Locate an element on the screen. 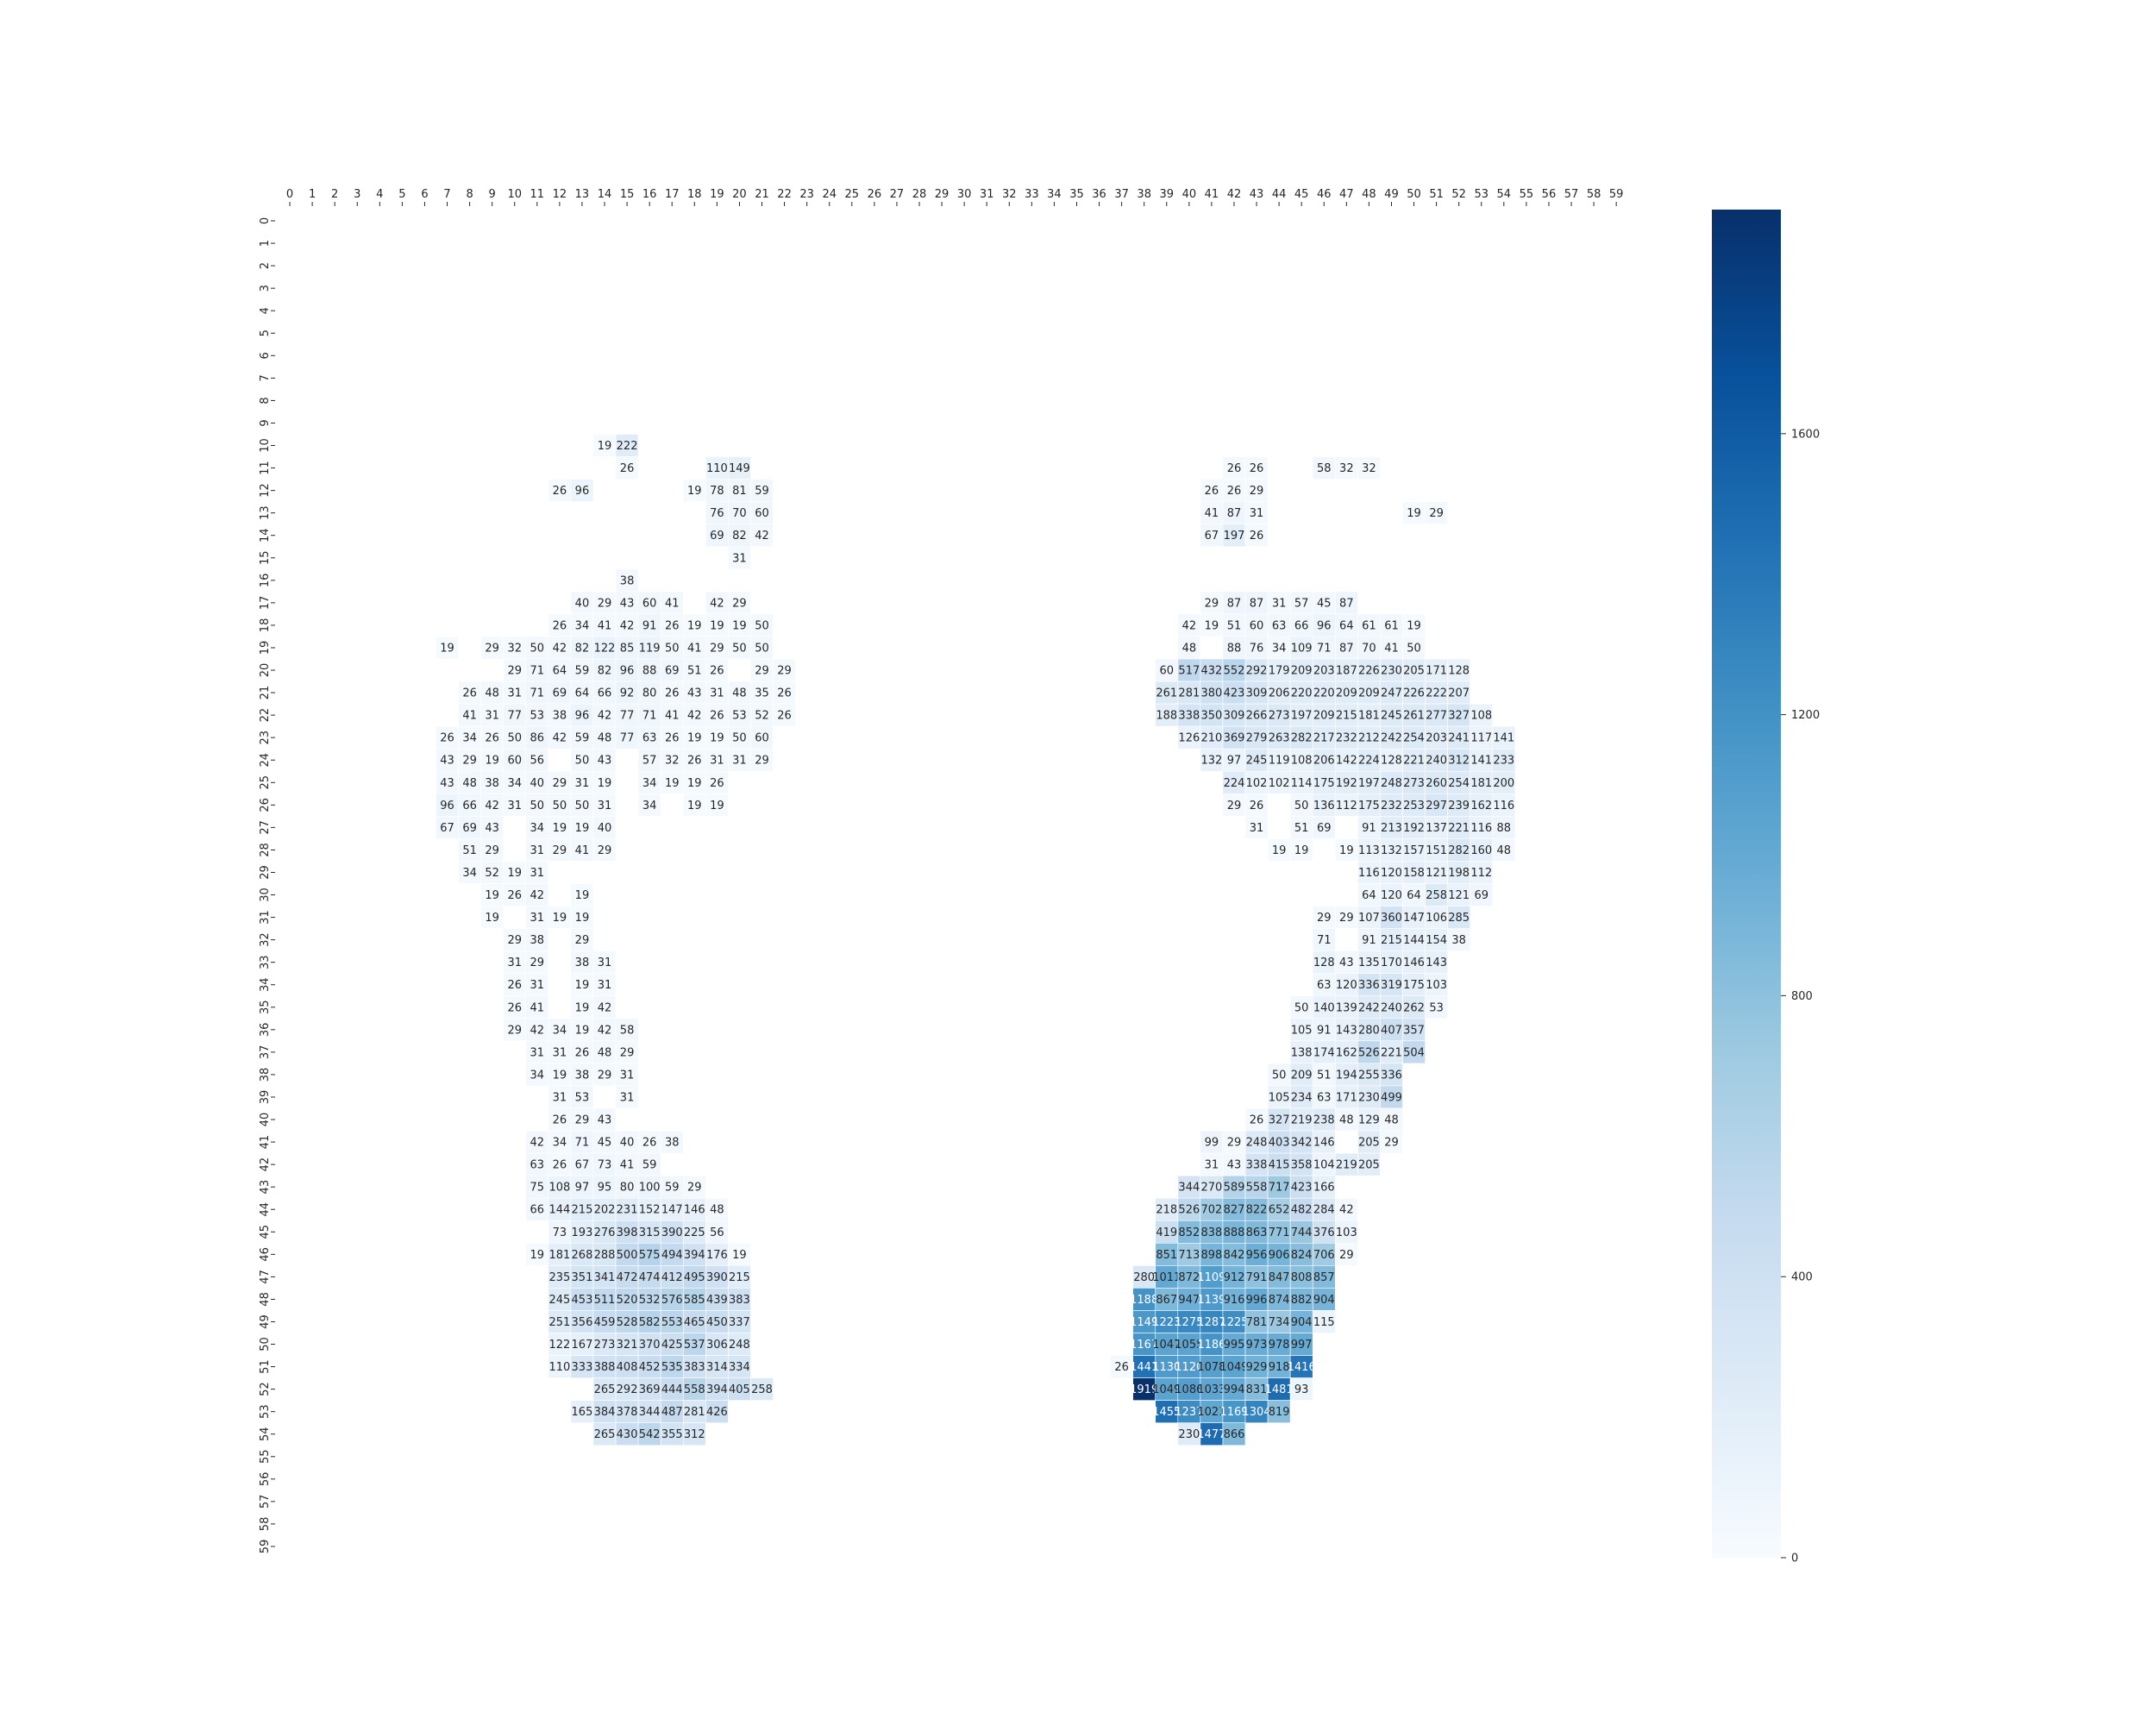  cell-value-label: 86 is located at coordinates (537, 738).